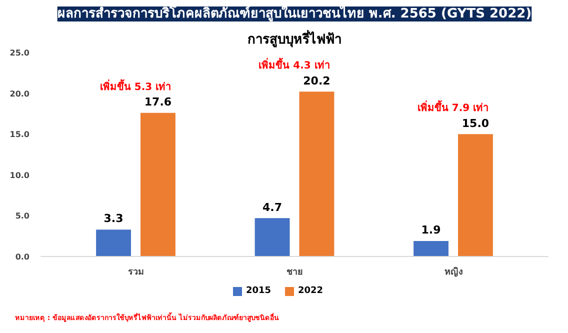 This screenshot has height=333, width=568. Describe the element at coordinates (453, 107) in the screenshot. I see `annotation: เพิ่มขึ้น 7.9 เท่า` at that location.